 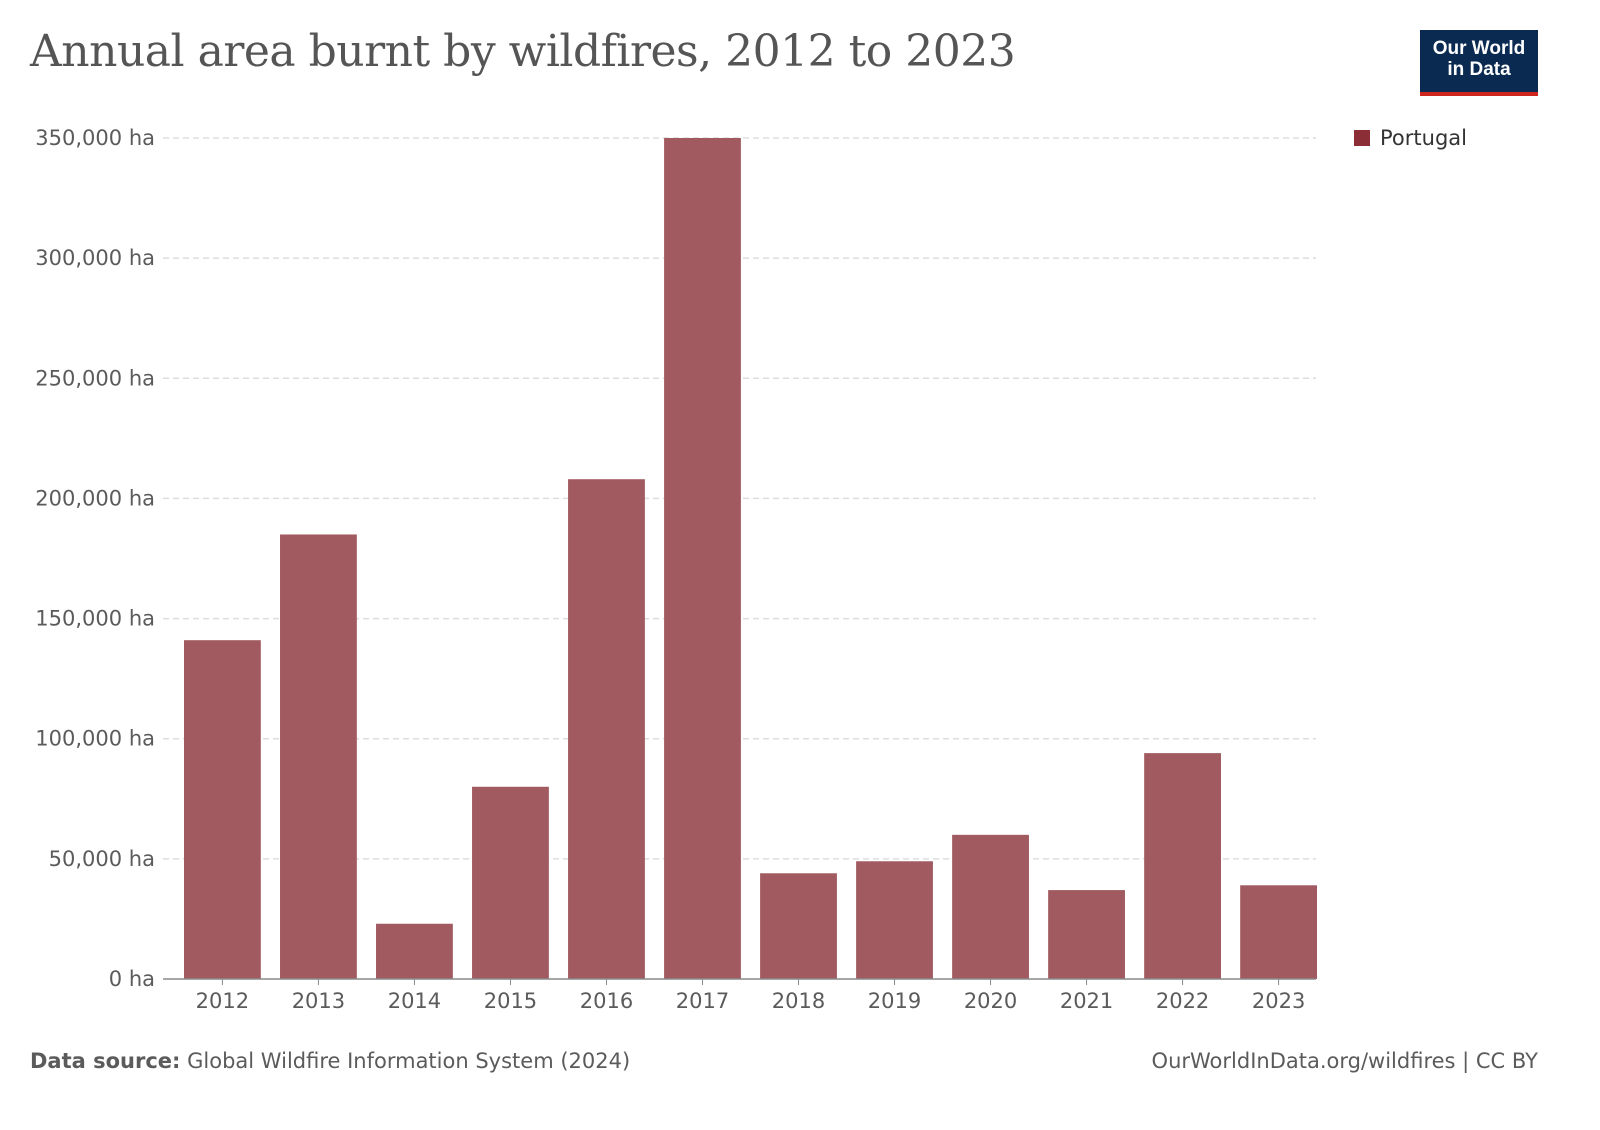 What do you see at coordinates (702, 1001) in the screenshot?
I see `x-tick-label: 2017` at bounding box center [702, 1001].